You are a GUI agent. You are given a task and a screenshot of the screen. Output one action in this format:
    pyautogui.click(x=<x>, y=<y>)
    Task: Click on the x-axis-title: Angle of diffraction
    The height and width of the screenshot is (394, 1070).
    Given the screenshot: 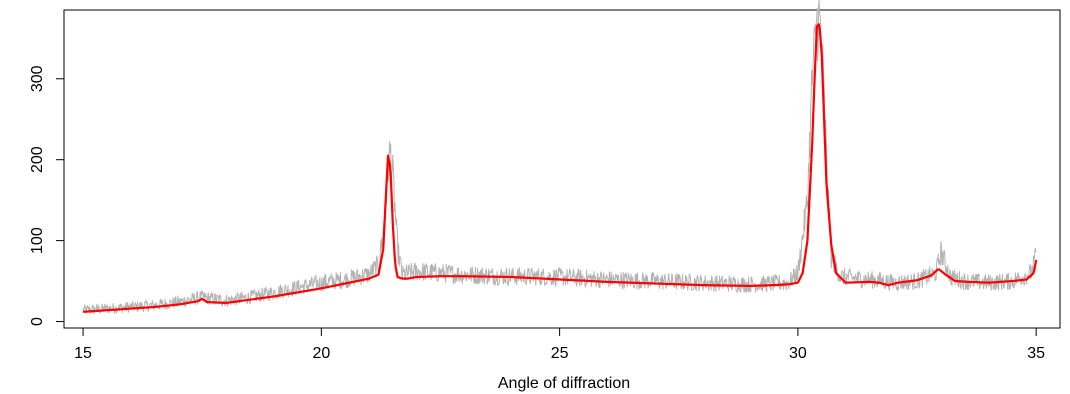 What is the action you would take?
    pyautogui.click(x=564, y=383)
    